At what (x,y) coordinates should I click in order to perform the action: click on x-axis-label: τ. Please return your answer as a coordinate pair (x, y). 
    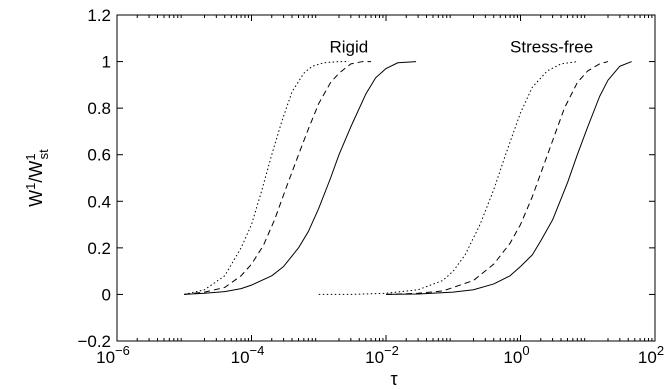
    Looking at the image, I should click on (393, 379).